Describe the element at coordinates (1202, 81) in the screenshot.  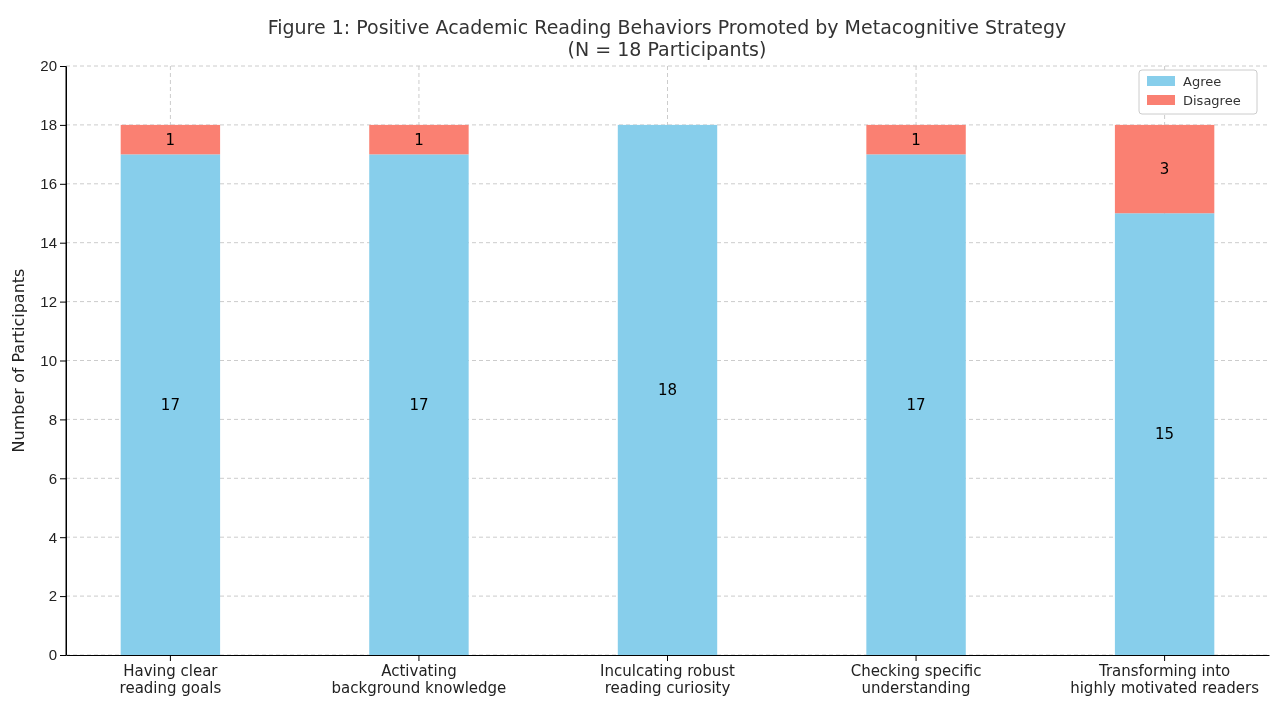
I see `legend-label: Agree` at that location.